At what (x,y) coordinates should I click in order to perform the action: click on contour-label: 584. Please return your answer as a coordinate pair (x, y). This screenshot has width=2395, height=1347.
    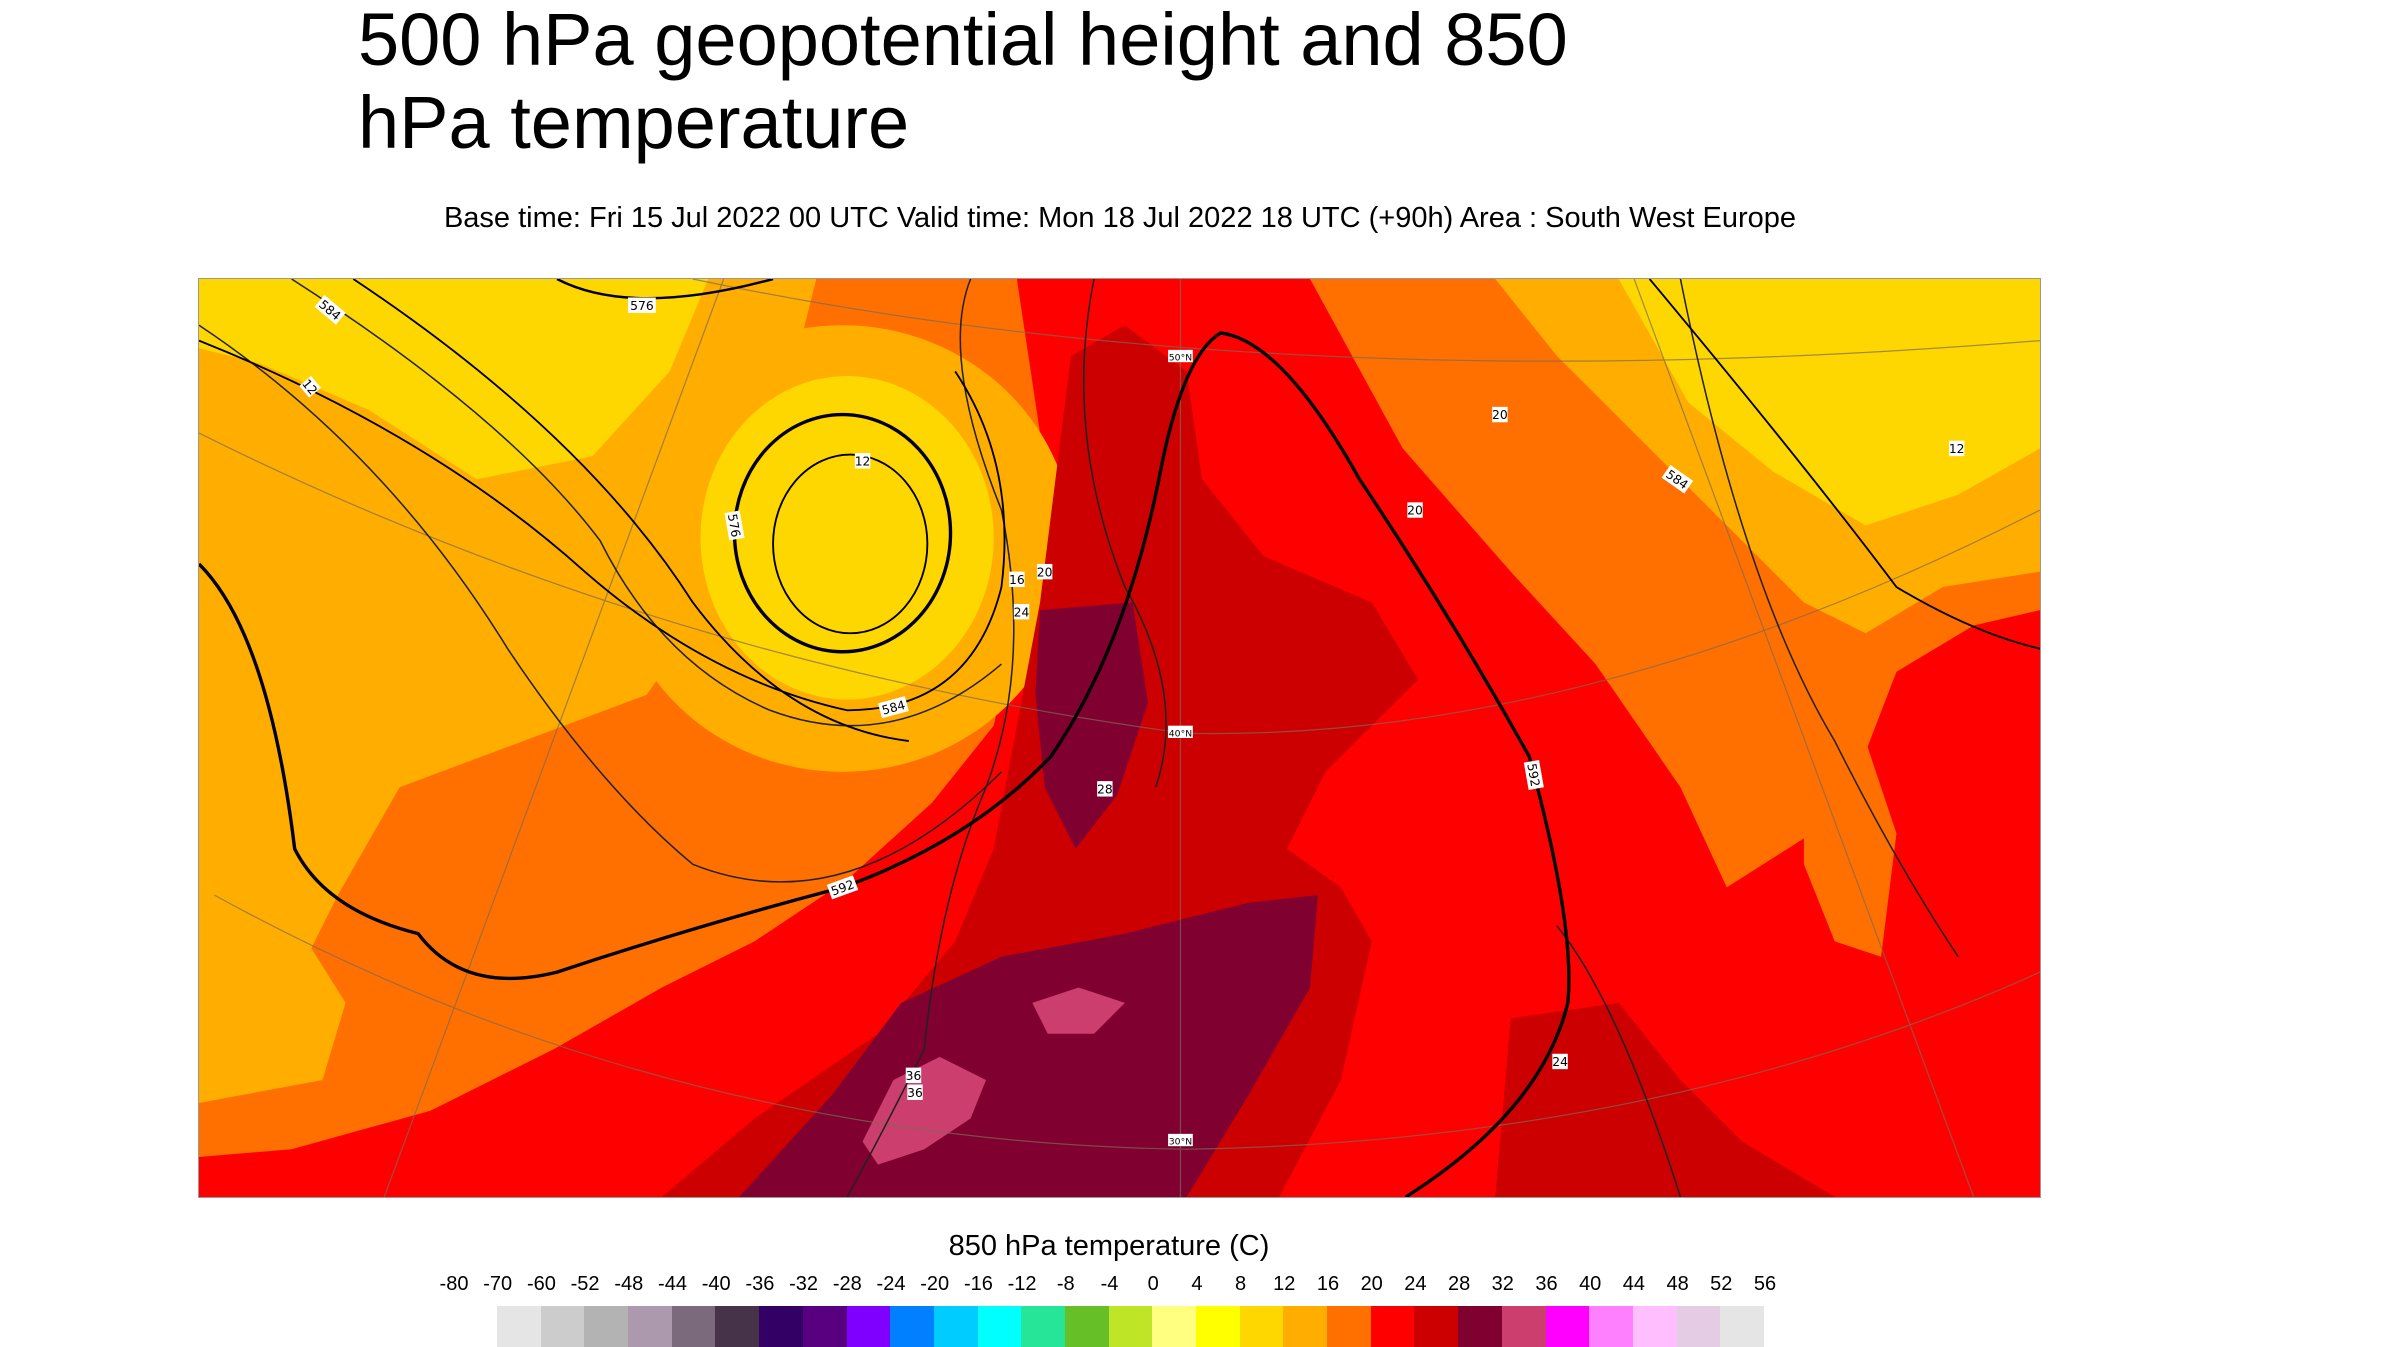
    Looking at the image, I should click on (893, 708).